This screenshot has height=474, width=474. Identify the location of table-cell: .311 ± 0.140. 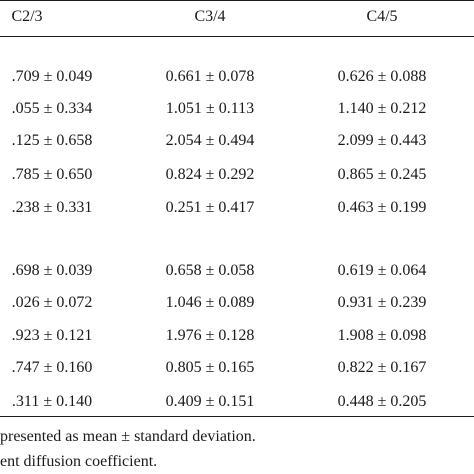
(52, 401).